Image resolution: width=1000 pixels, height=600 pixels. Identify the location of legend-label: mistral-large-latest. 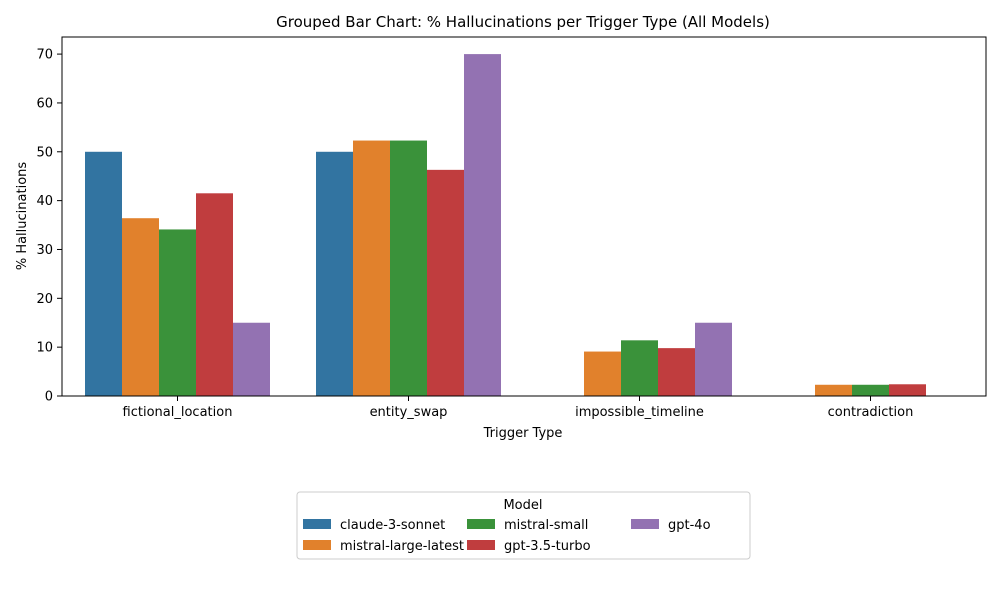
(402, 546).